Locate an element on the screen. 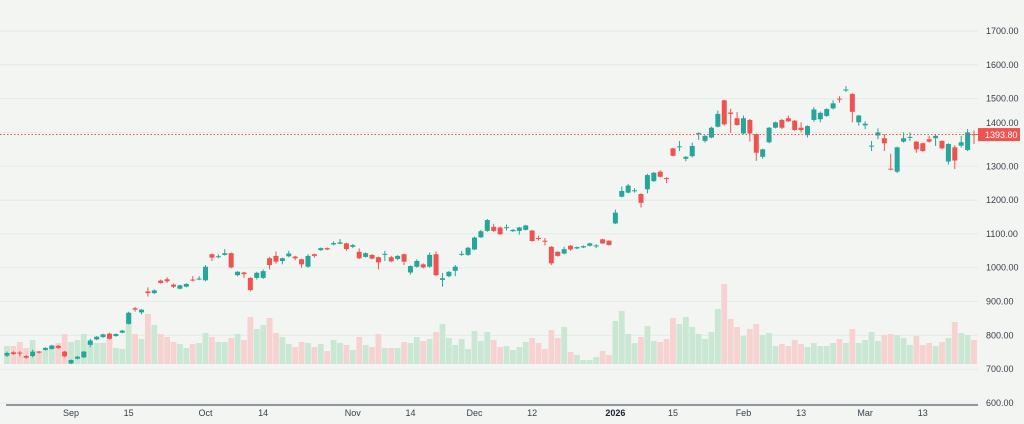  price-tick-label: 1000.00 is located at coordinates (1002, 268).